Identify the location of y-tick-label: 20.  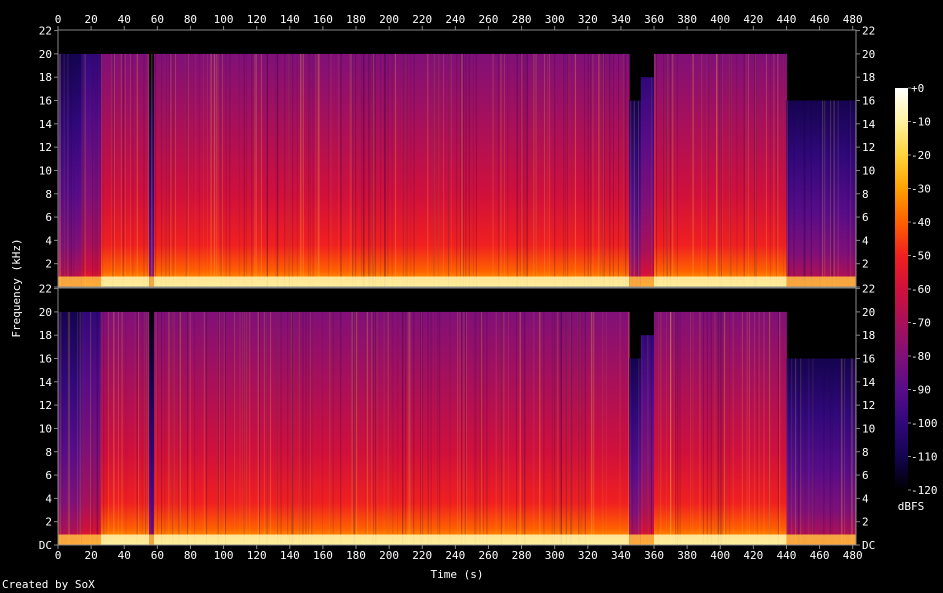
(868, 312).